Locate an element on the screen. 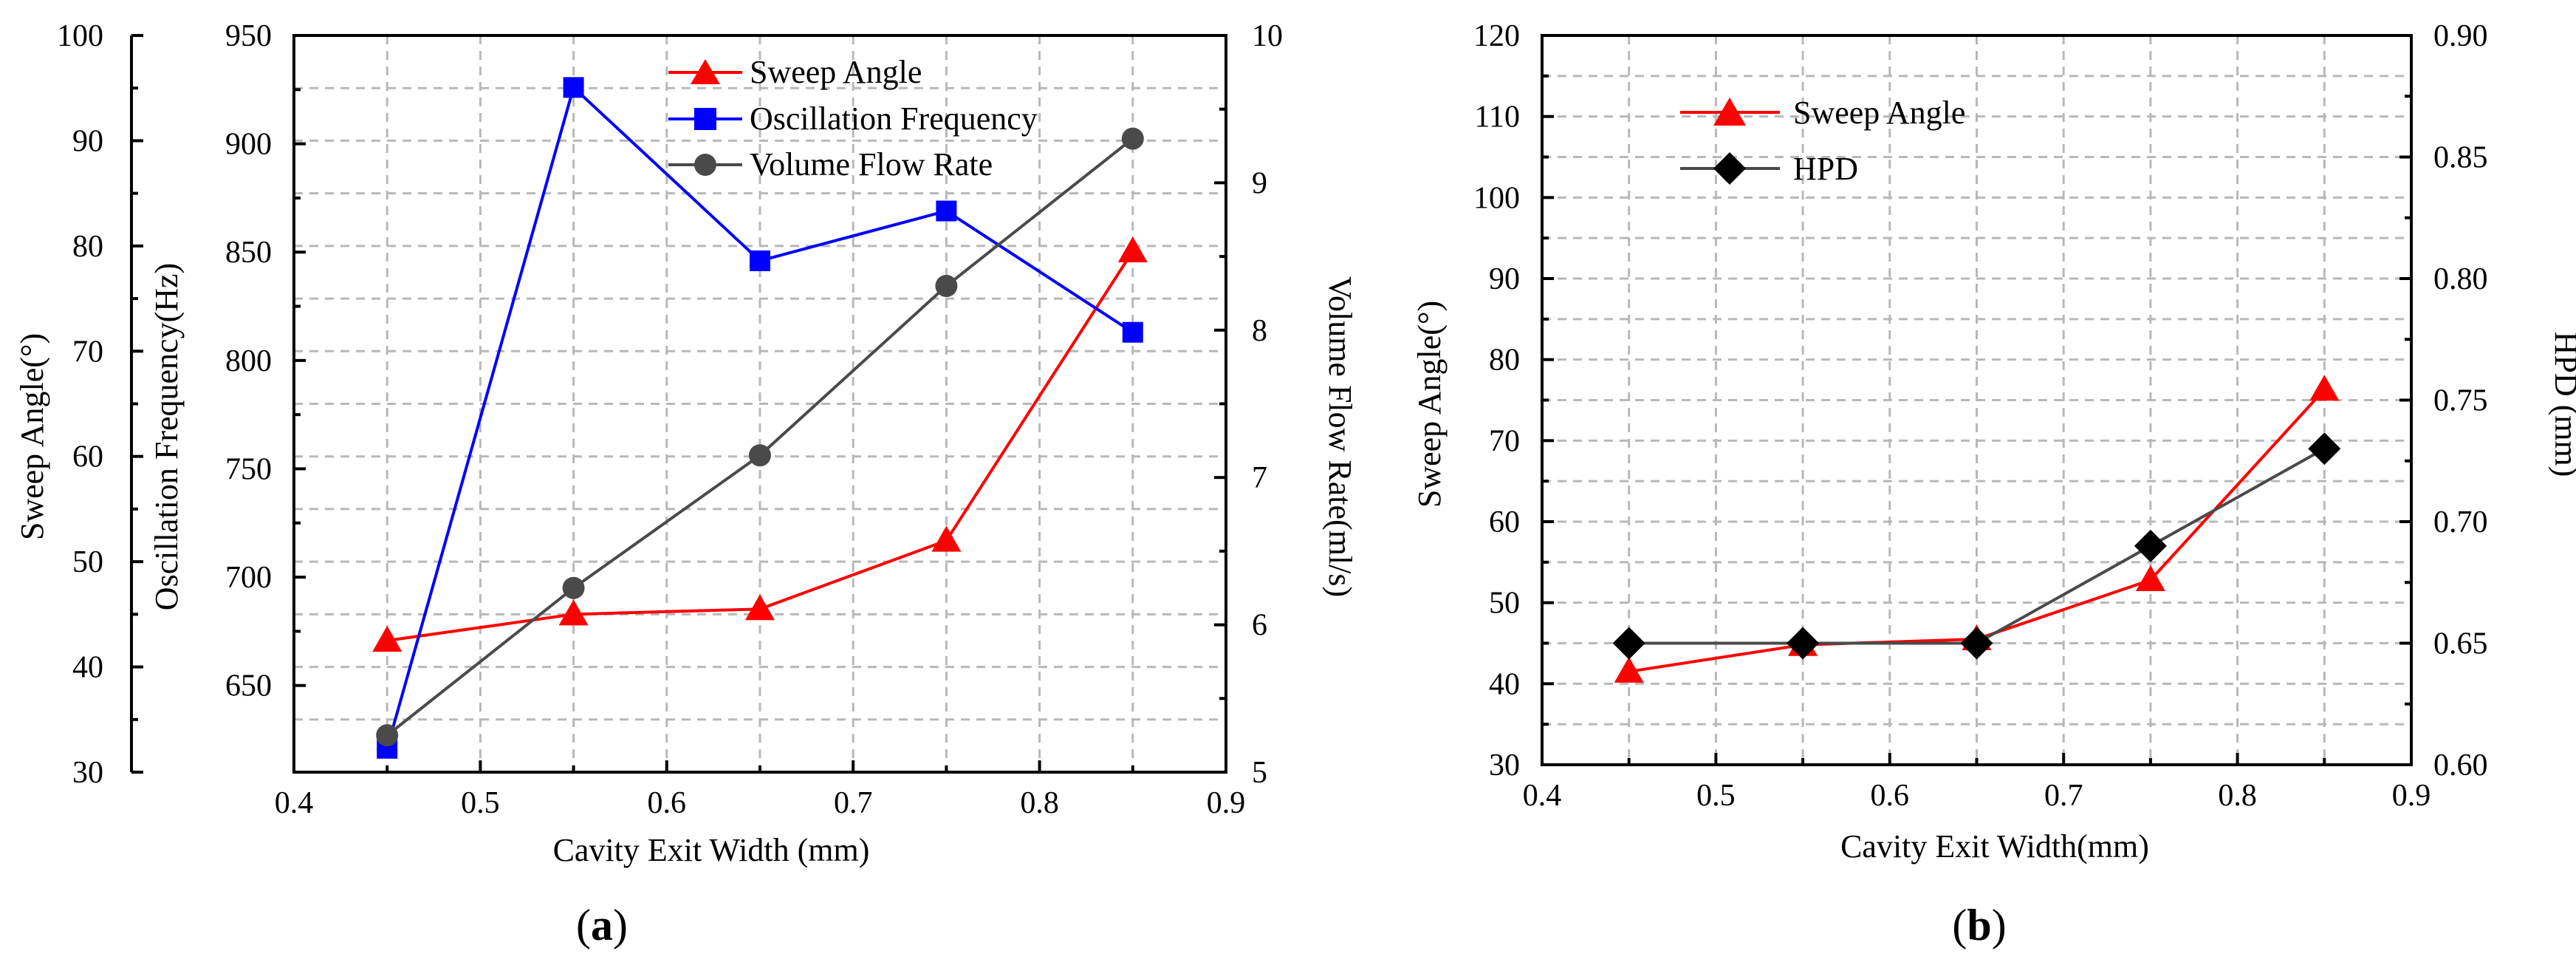 The image size is (2576, 965). y-tick-label: 650 is located at coordinates (248, 686).